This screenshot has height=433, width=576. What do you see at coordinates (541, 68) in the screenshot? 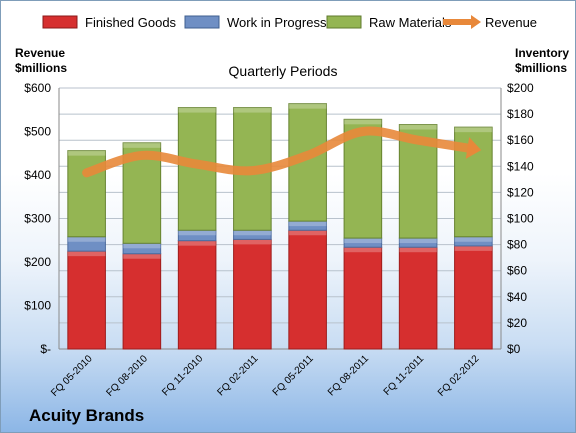
I see `right-axis-title-line-2: $millions` at bounding box center [541, 68].